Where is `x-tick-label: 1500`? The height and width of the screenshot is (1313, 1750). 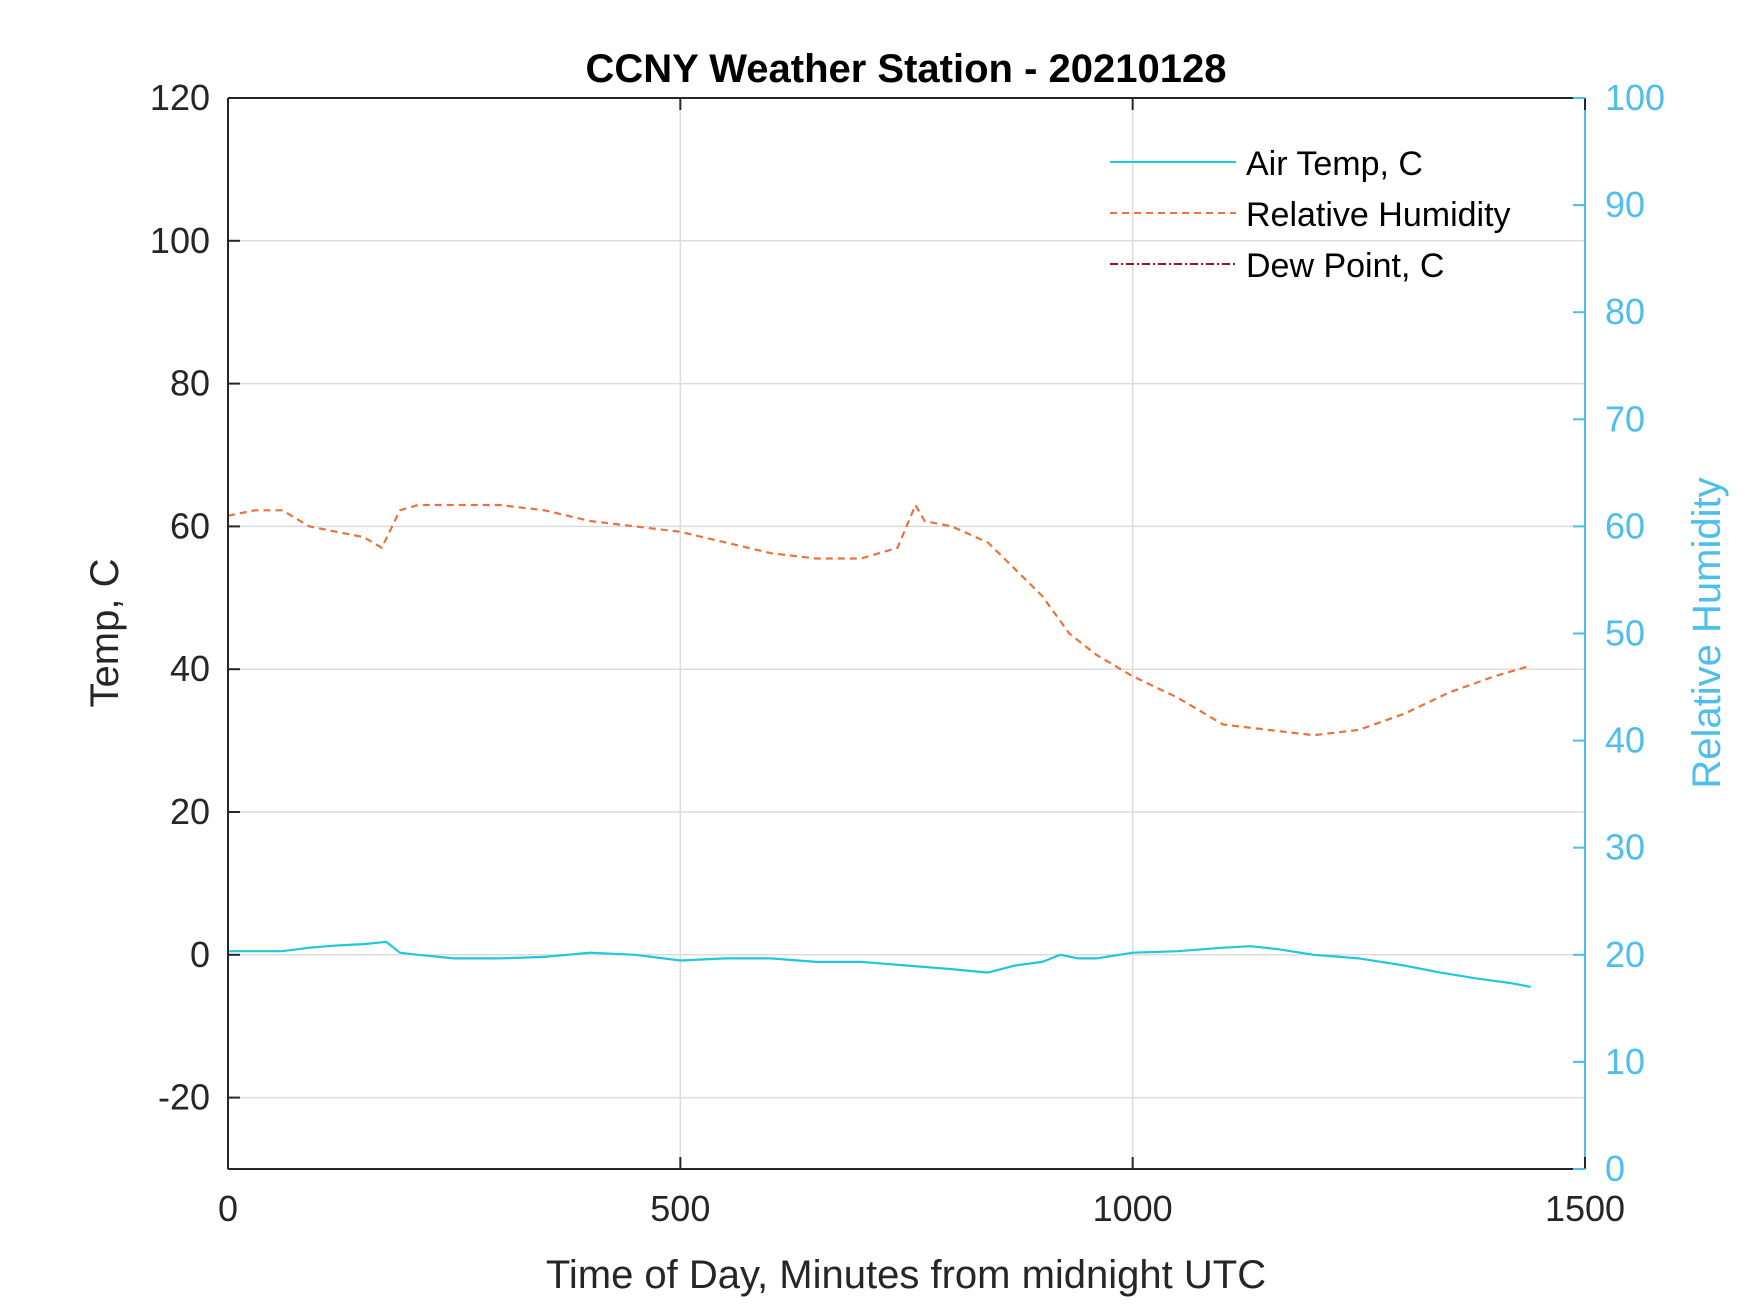 x-tick-label: 1500 is located at coordinates (1585, 1208).